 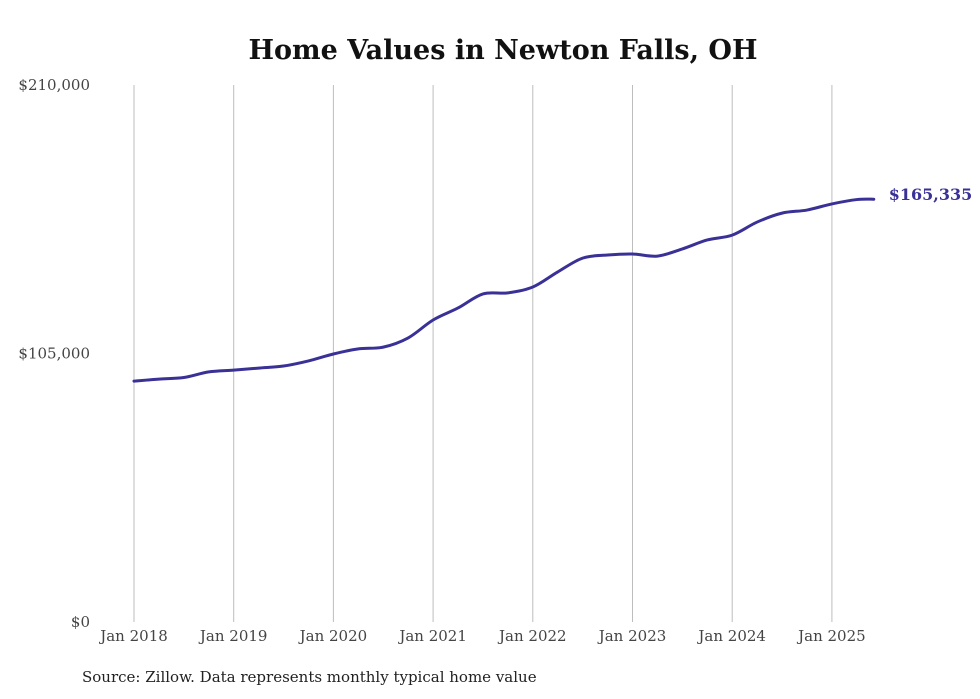 What do you see at coordinates (503, 50) in the screenshot?
I see `chart-title: Home Values in Newton Falls, OH` at bounding box center [503, 50].